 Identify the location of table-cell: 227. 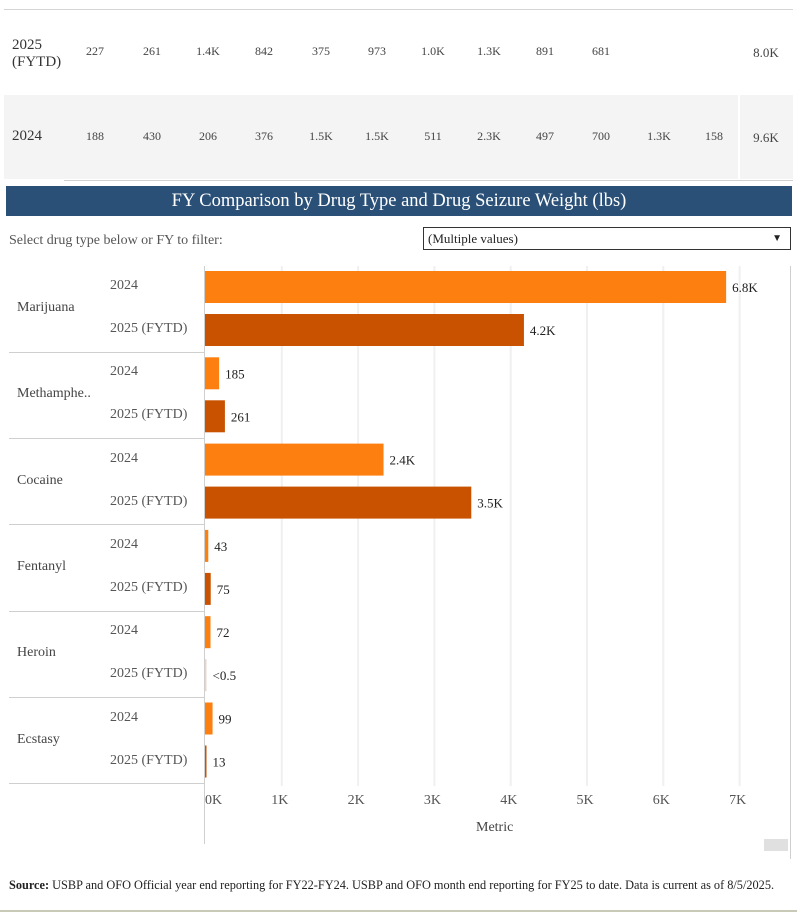
(95, 51).